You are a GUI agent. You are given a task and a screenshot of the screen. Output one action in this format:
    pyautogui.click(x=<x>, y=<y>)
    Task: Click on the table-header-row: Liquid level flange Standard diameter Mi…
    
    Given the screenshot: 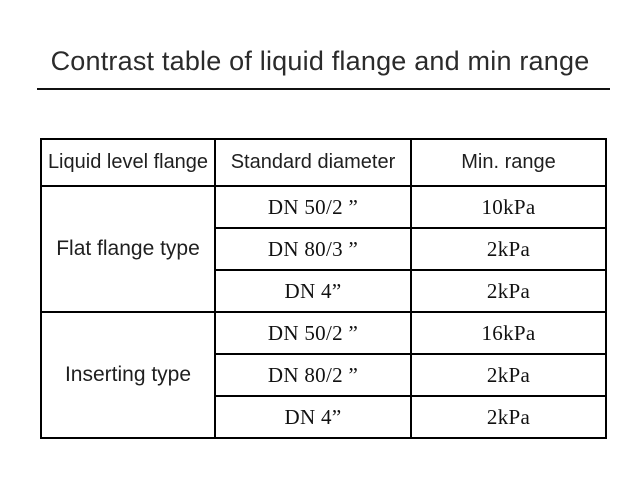 What is the action you would take?
    pyautogui.click(x=323, y=162)
    